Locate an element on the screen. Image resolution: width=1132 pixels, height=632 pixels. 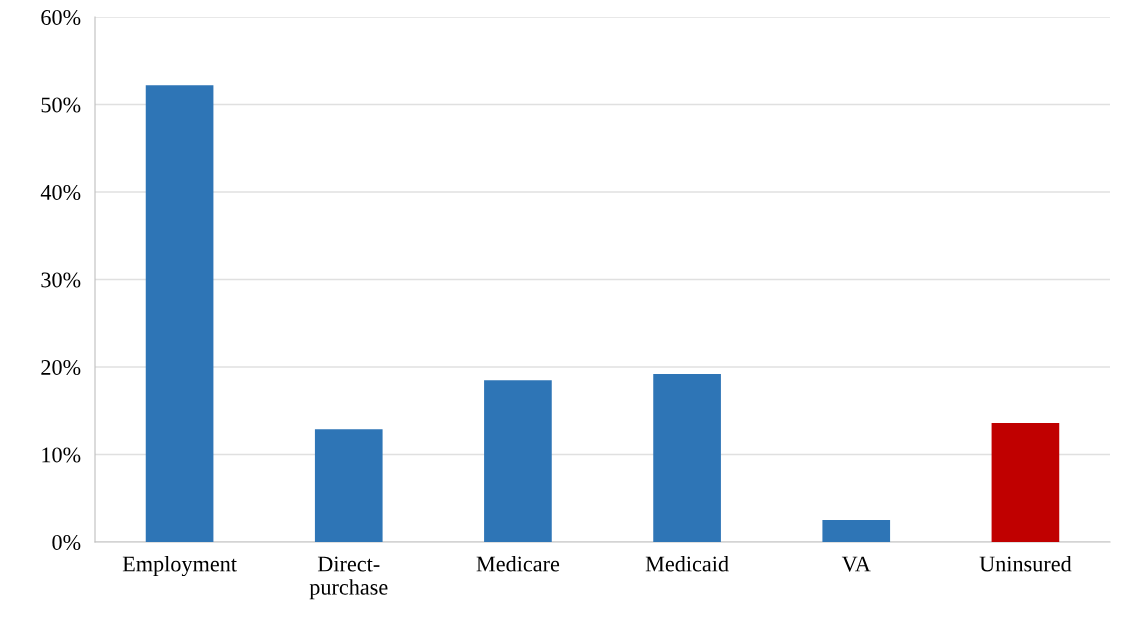
x-tick-label: Medicare is located at coordinates (518, 563).